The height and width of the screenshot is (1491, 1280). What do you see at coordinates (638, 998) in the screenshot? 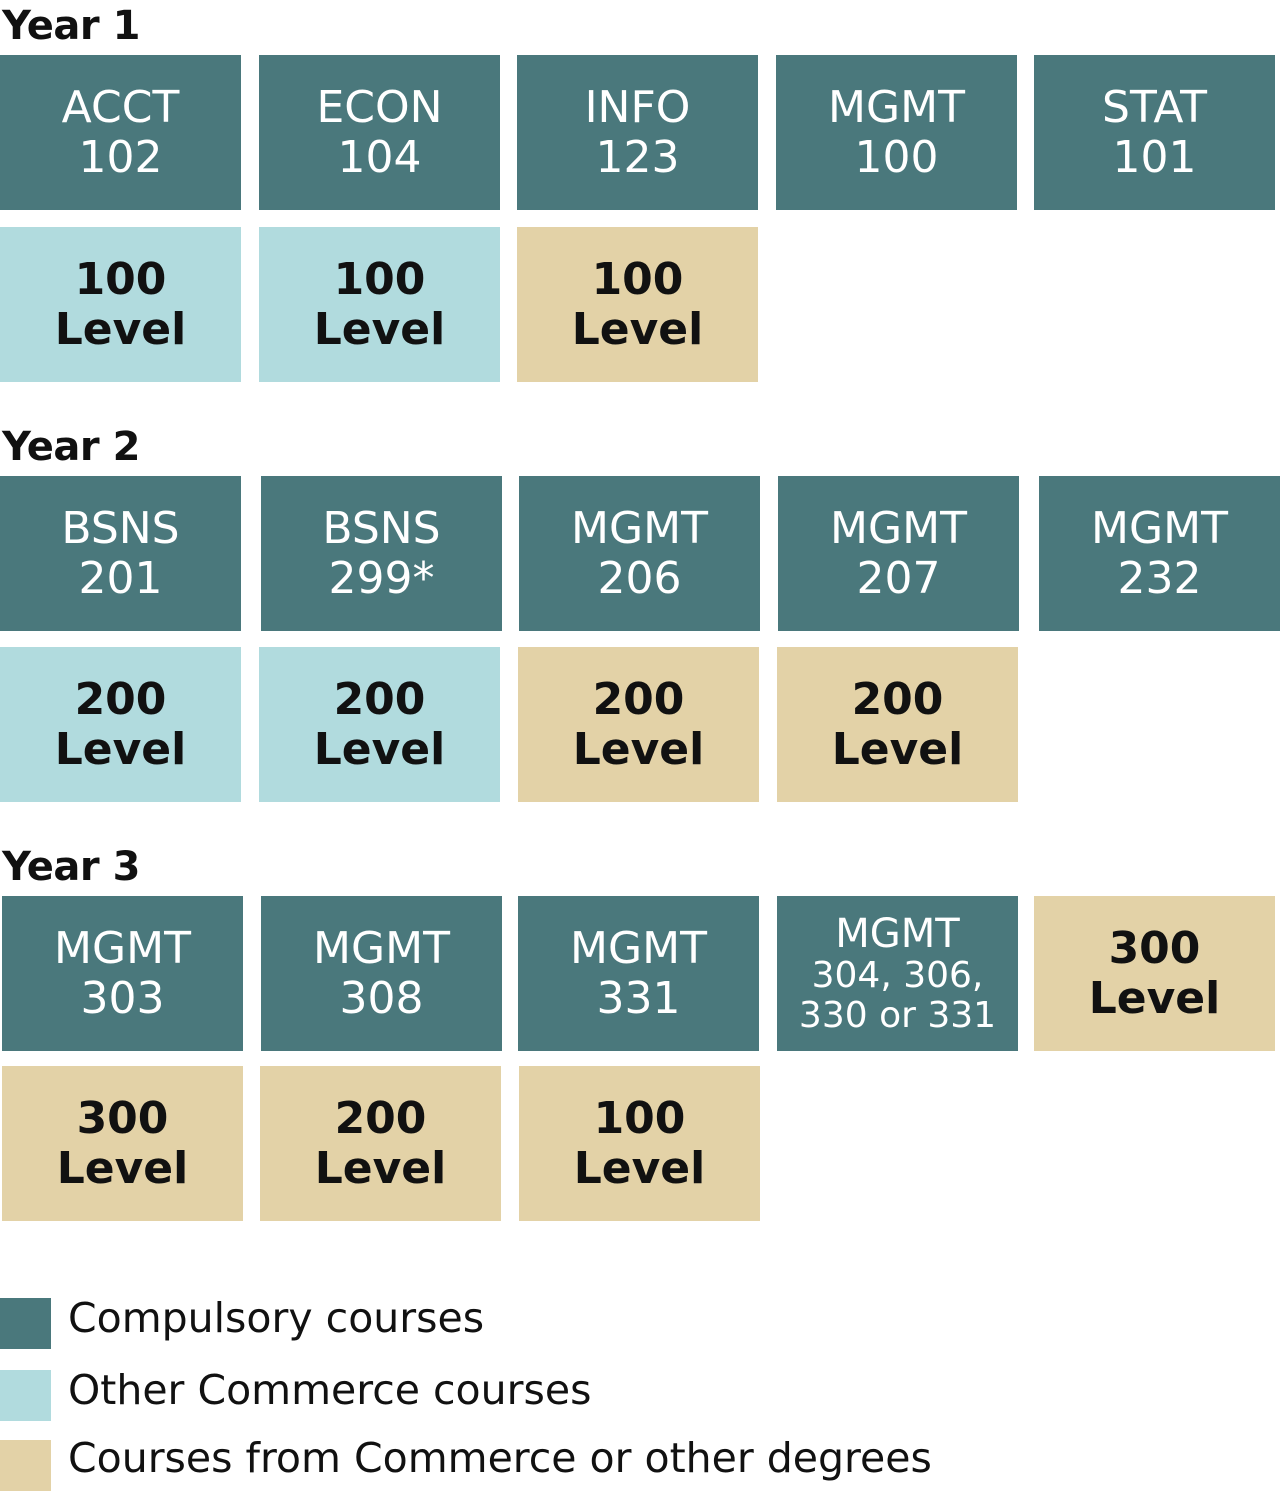
I see `course-number: 331` at bounding box center [638, 998].